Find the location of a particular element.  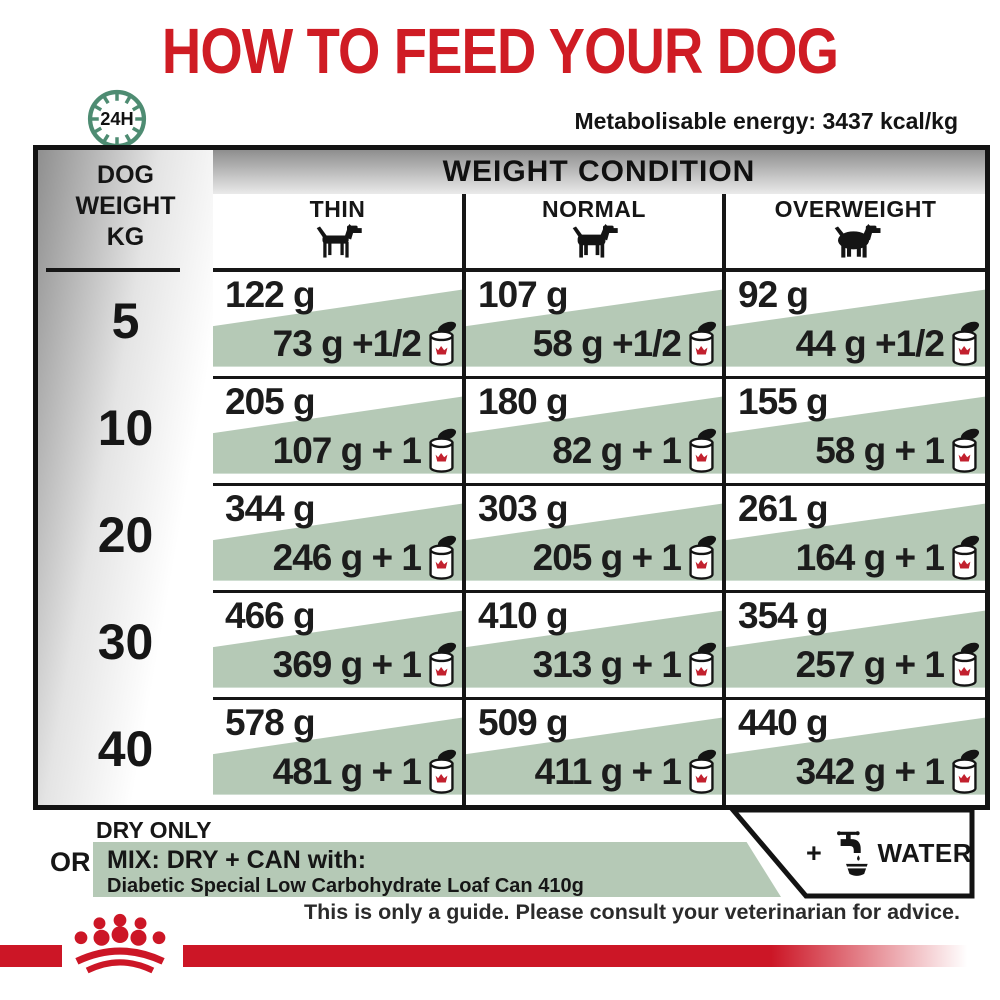

metabolisable-energy-note: Metabolisable energy: 3437 kcal/kg is located at coordinates (766, 121).